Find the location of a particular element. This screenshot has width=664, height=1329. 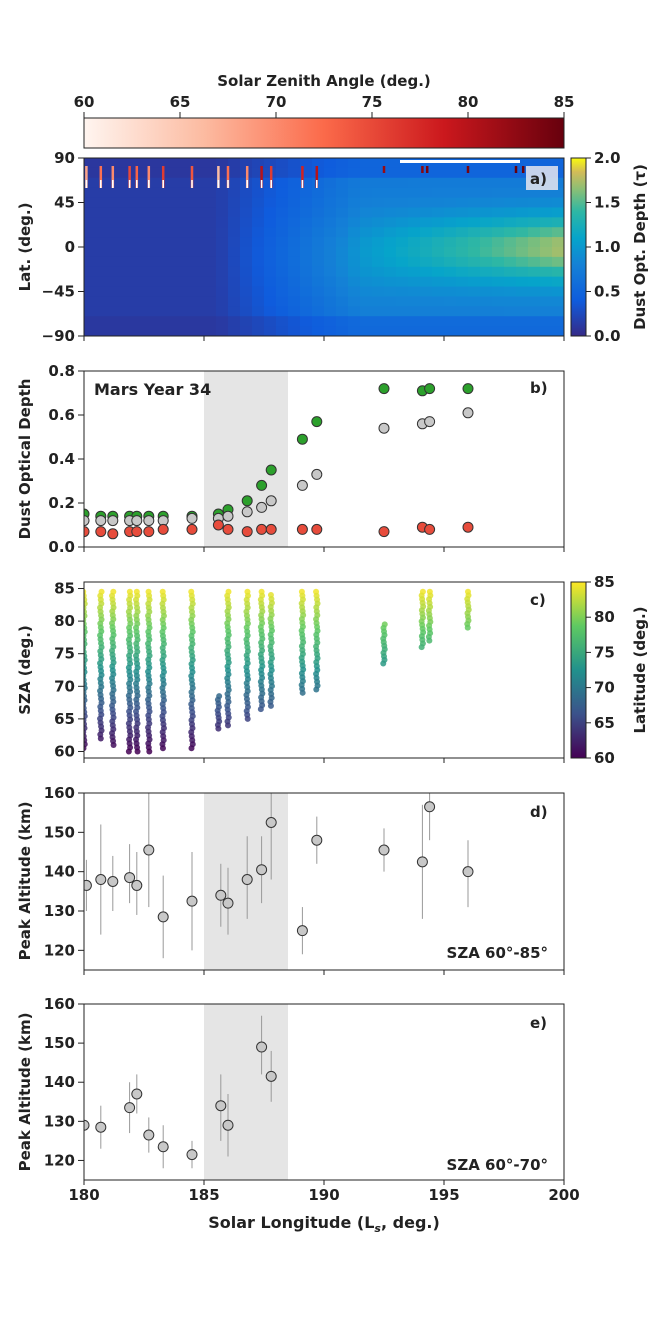

panel-a-tag: a) is located at coordinates (538, 179).